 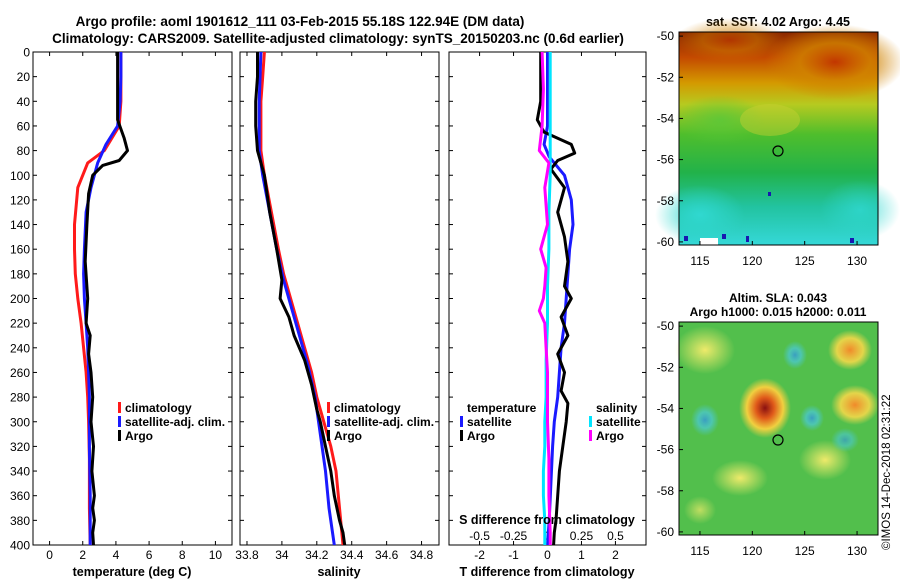 I want to click on legend-t-satellite: satellite, so click(x=489, y=422).